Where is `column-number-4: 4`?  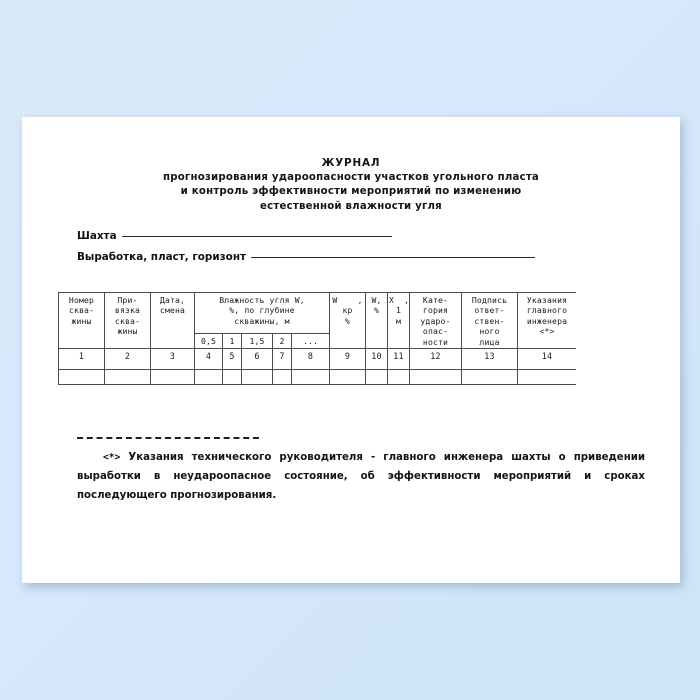 column-number-4: 4 is located at coordinates (208, 359).